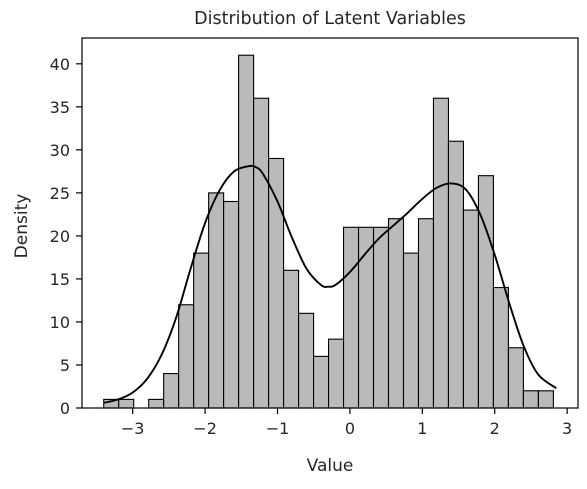 Image resolution: width=587 pixels, height=489 pixels. Describe the element at coordinates (22, 226) in the screenshot. I see `y-axis-label: Density` at that location.